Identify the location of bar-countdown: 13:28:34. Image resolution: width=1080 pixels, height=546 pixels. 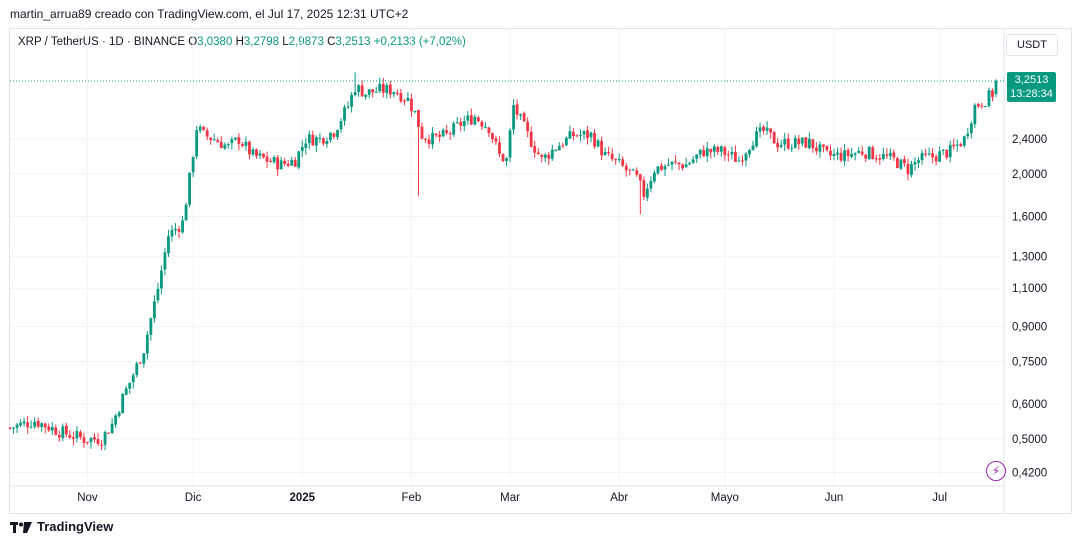
(1031, 94).